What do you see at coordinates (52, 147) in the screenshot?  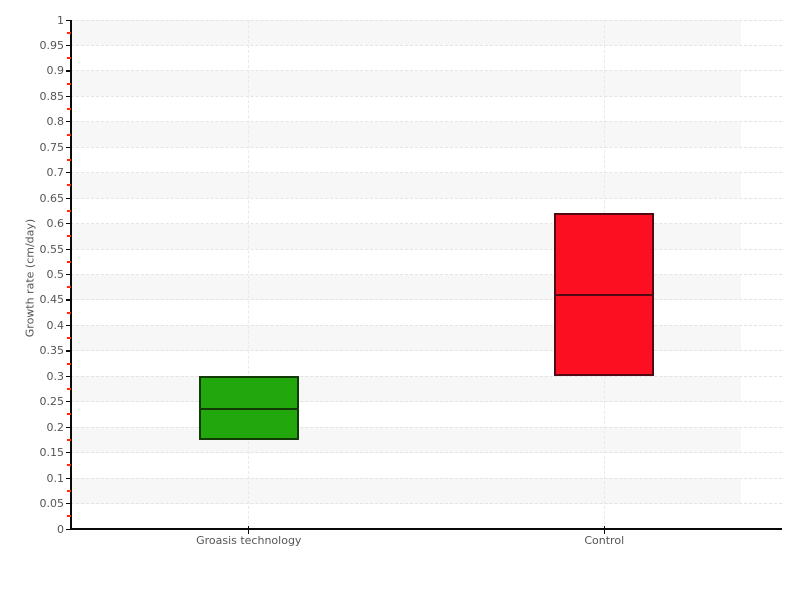 I see `y-tick-label: 0.75` at bounding box center [52, 147].